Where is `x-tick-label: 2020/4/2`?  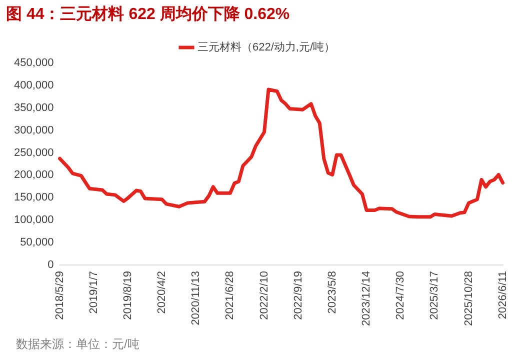
x-tick-label: 2020/4/2 is located at coordinates (162, 292).